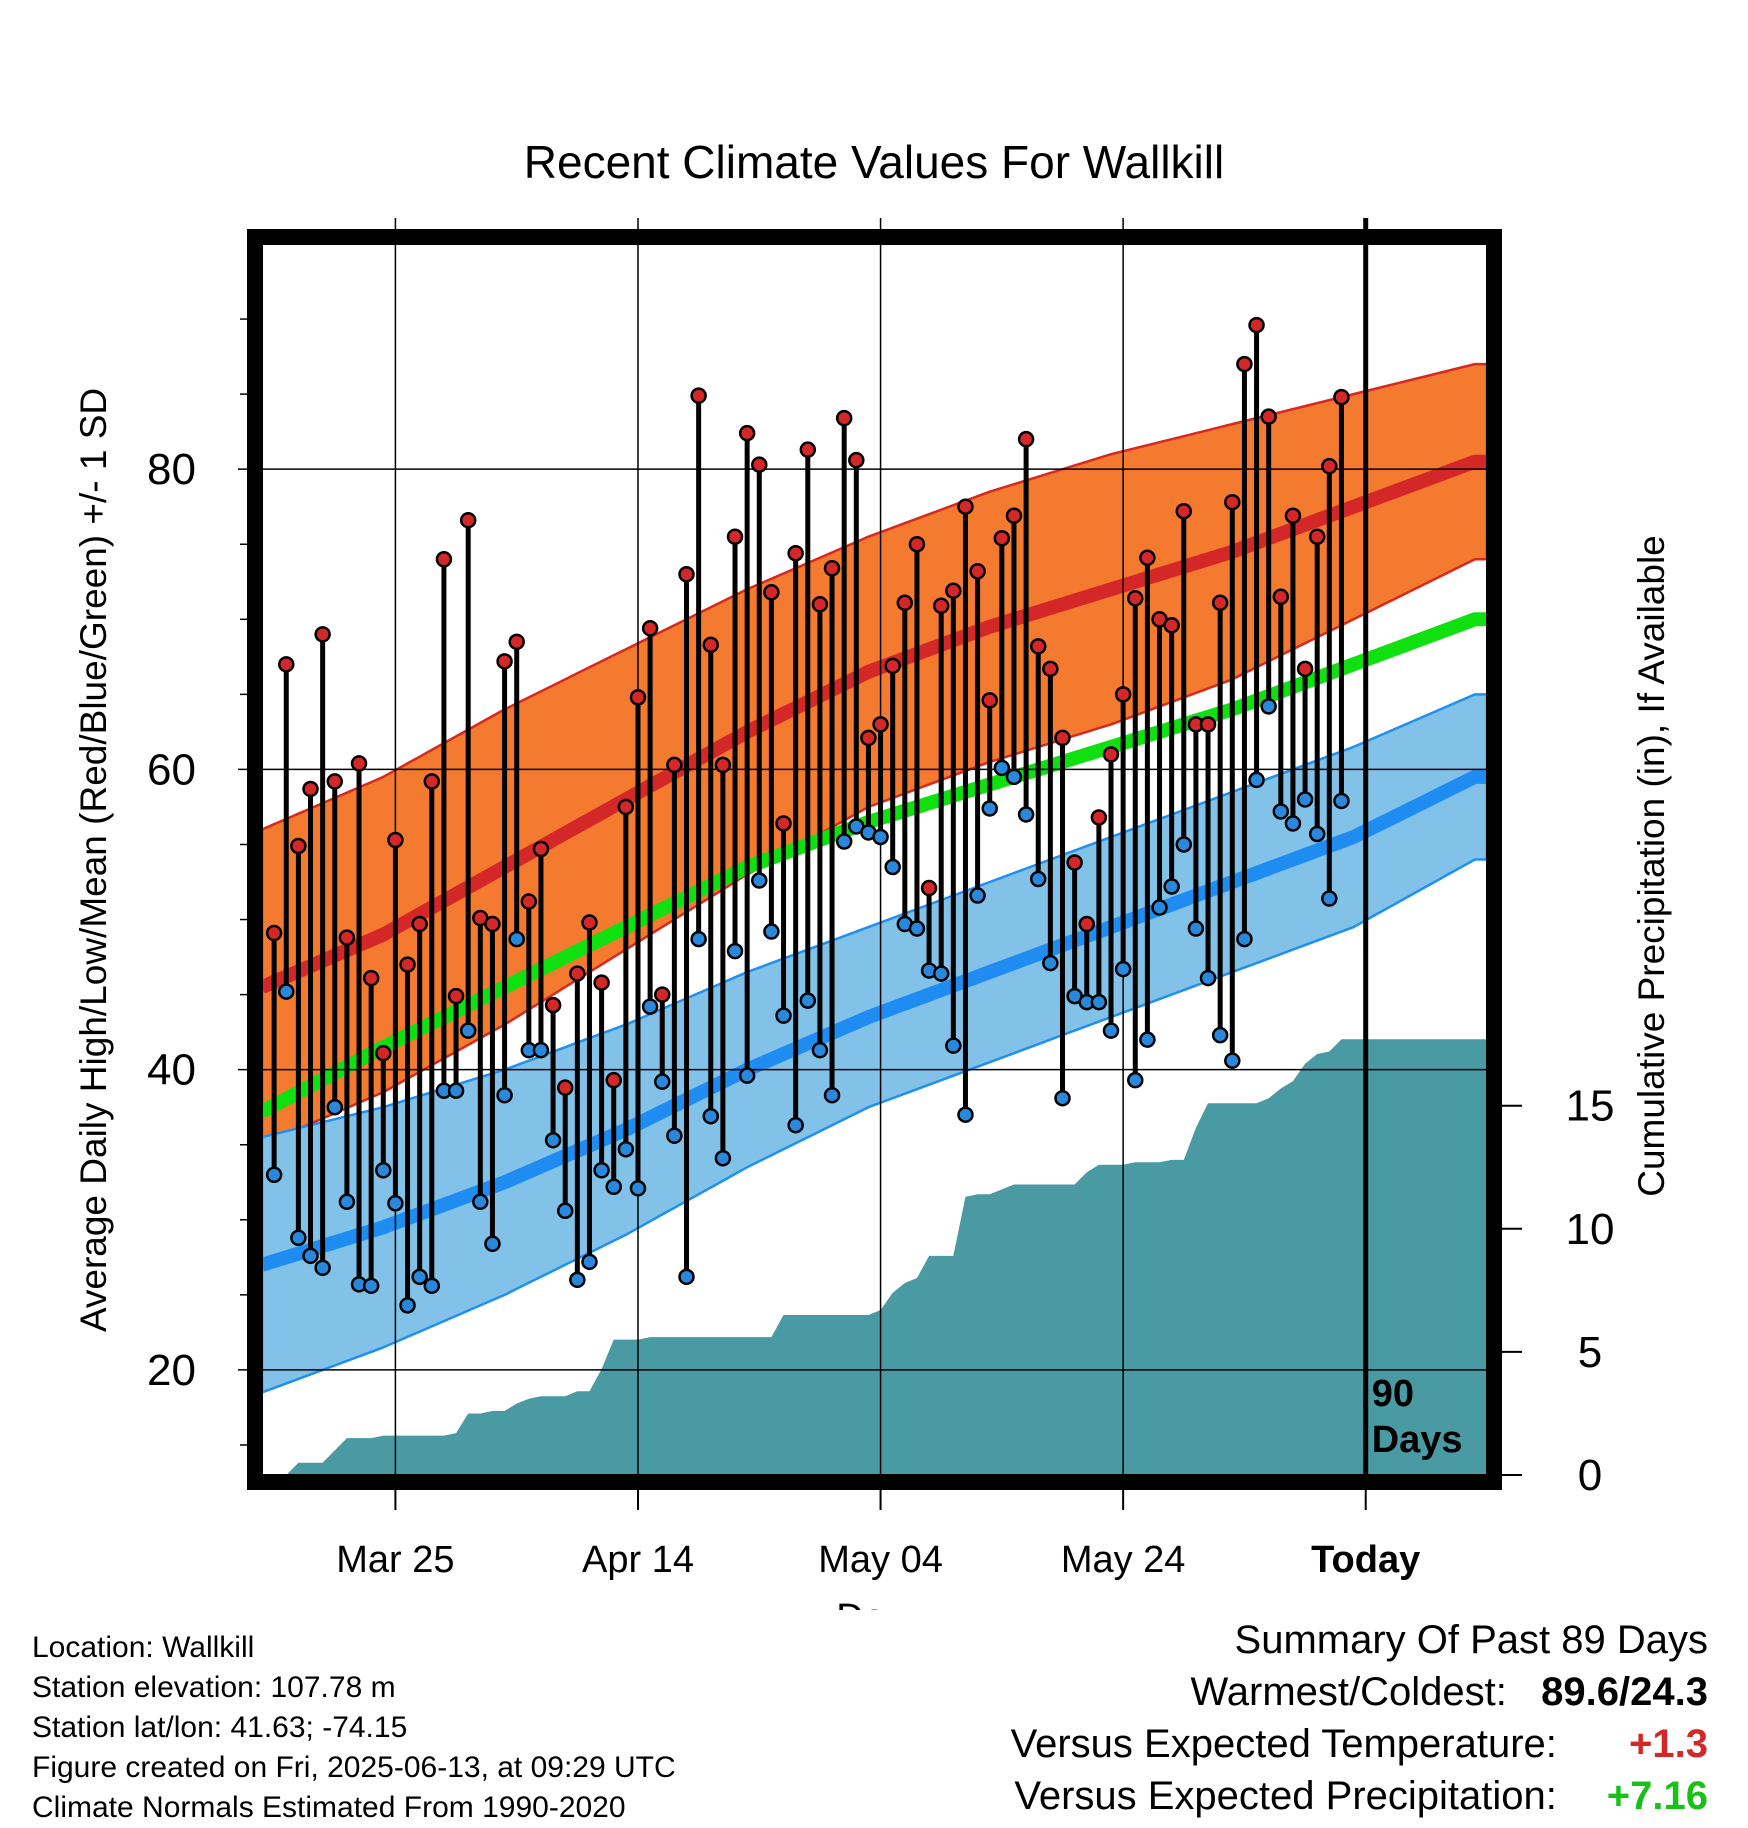 Image resolution: width=1748 pixels, height=1828 pixels. Describe the element at coordinates (1359, 1744) in the screenshot. I see `temp-anomaly-row: Versus Expected Temperature: +1.3` at that location.